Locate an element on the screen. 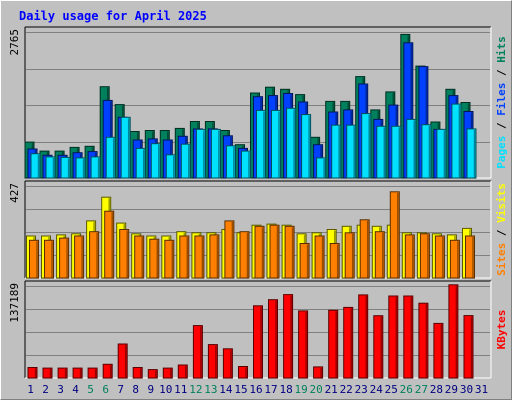  day-label: 22 is located at coordinates (346, 389).